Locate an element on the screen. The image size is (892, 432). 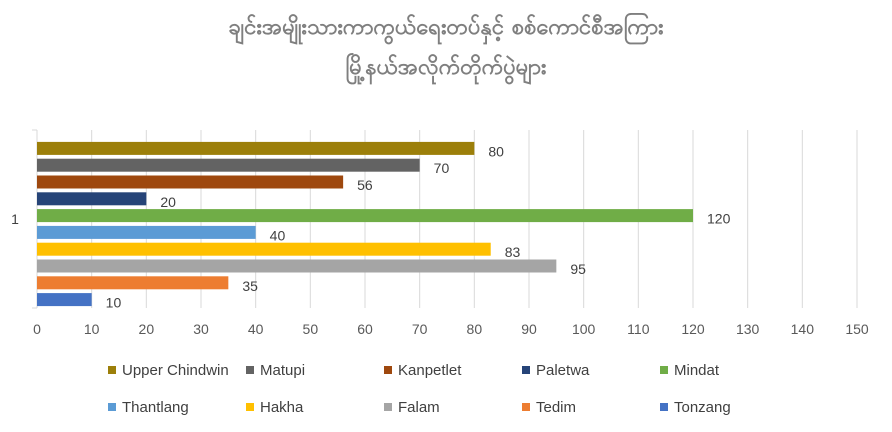
data-label: 40 is located at coordinates (278, 235).